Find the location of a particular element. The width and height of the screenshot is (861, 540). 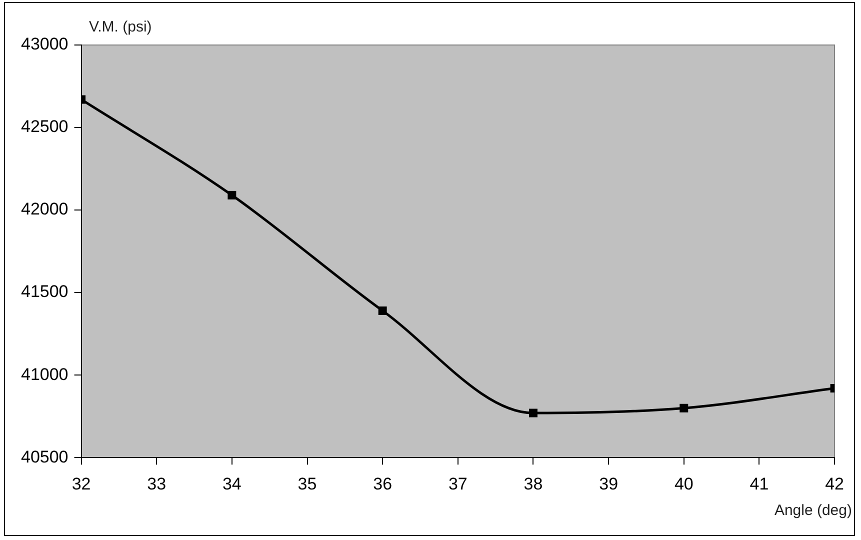

y-tick-label: 42500 is located at coordinates (44, 126).